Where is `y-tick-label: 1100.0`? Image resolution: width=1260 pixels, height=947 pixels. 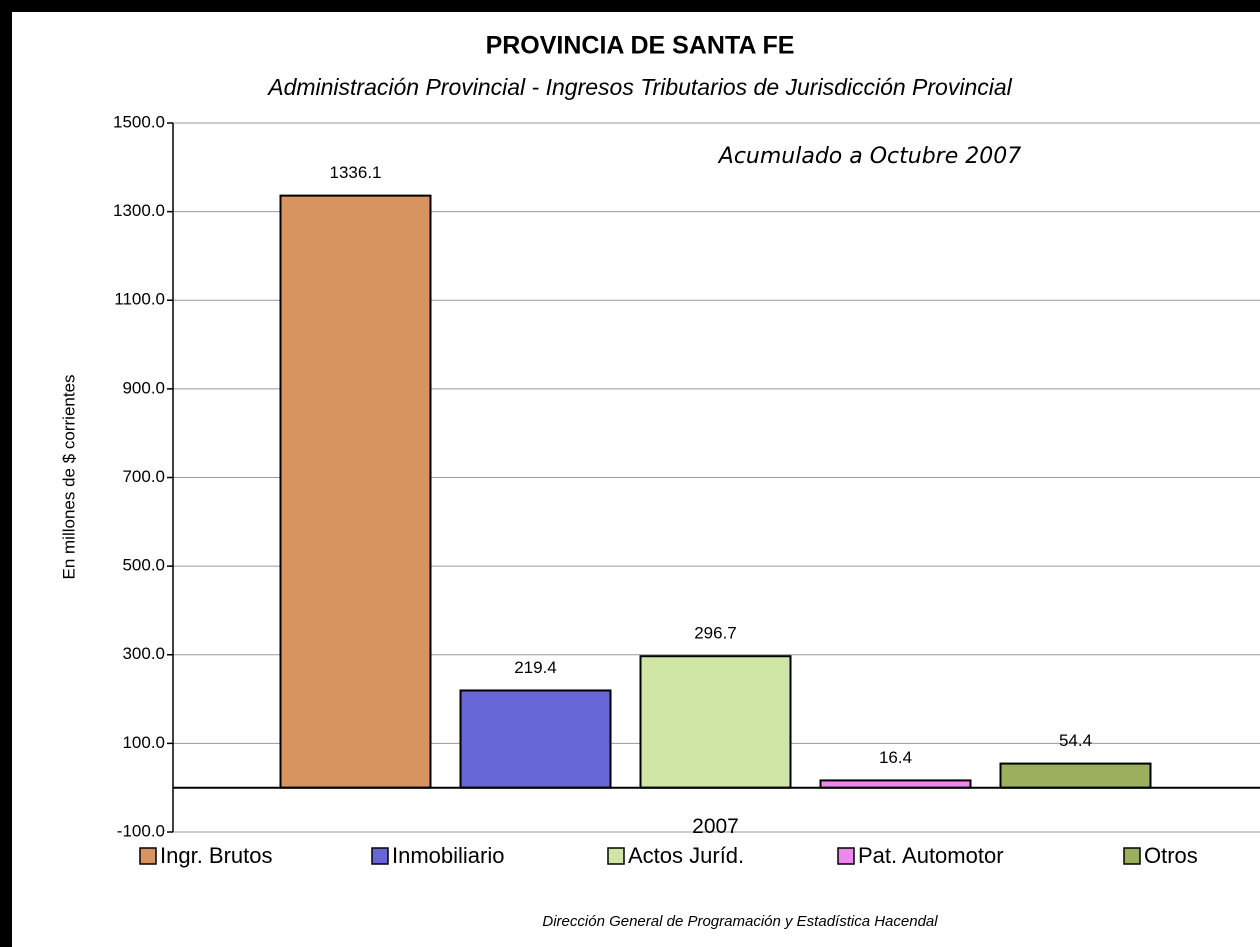
y-tick-label: 1100.0 is located at coordinates (139, 299).